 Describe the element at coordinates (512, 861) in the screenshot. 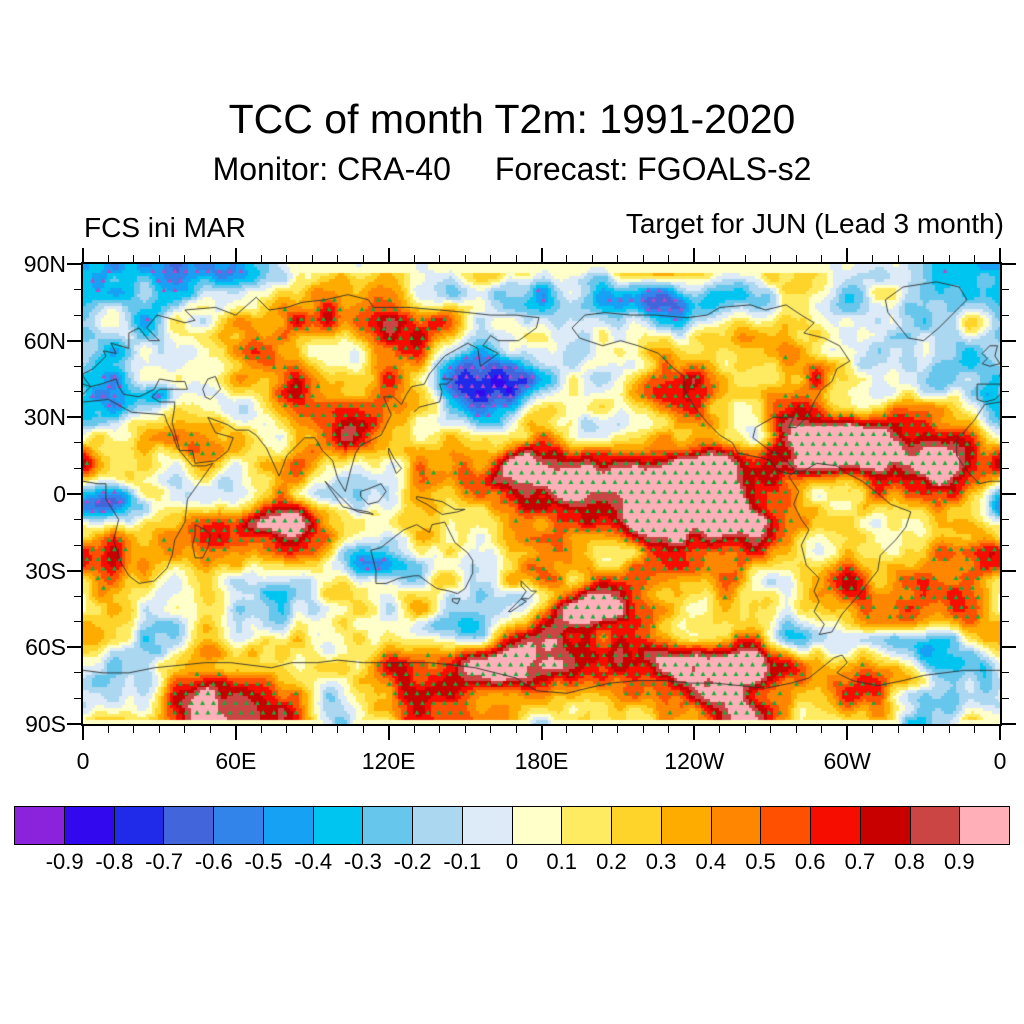

I see `colorbar-boundary-label: 0` at that location.